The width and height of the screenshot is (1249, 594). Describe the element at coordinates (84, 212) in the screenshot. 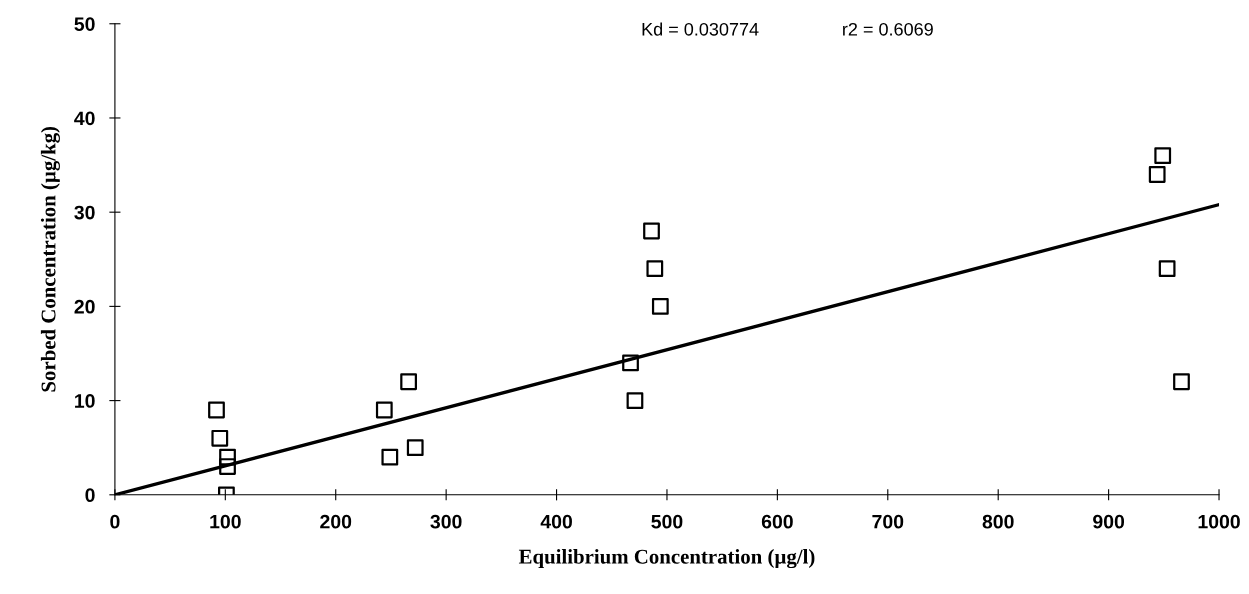

I see `y-tick-label: 30` at that location.